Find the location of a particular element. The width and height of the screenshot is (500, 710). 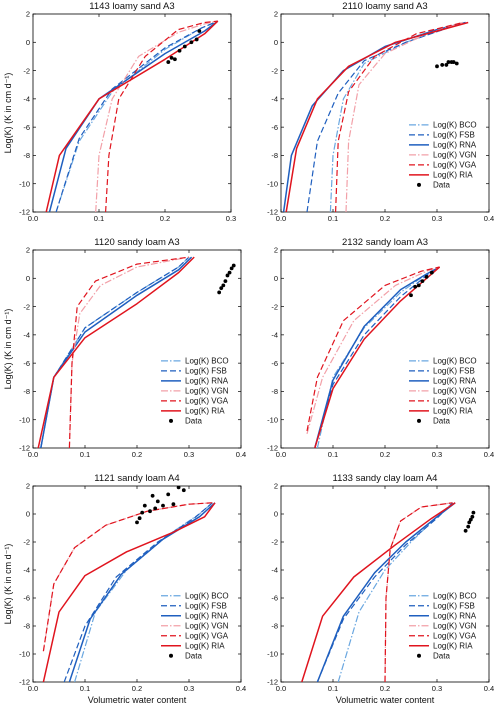

legend-label: Log(K) RIA is located at coordinates (453, 175).